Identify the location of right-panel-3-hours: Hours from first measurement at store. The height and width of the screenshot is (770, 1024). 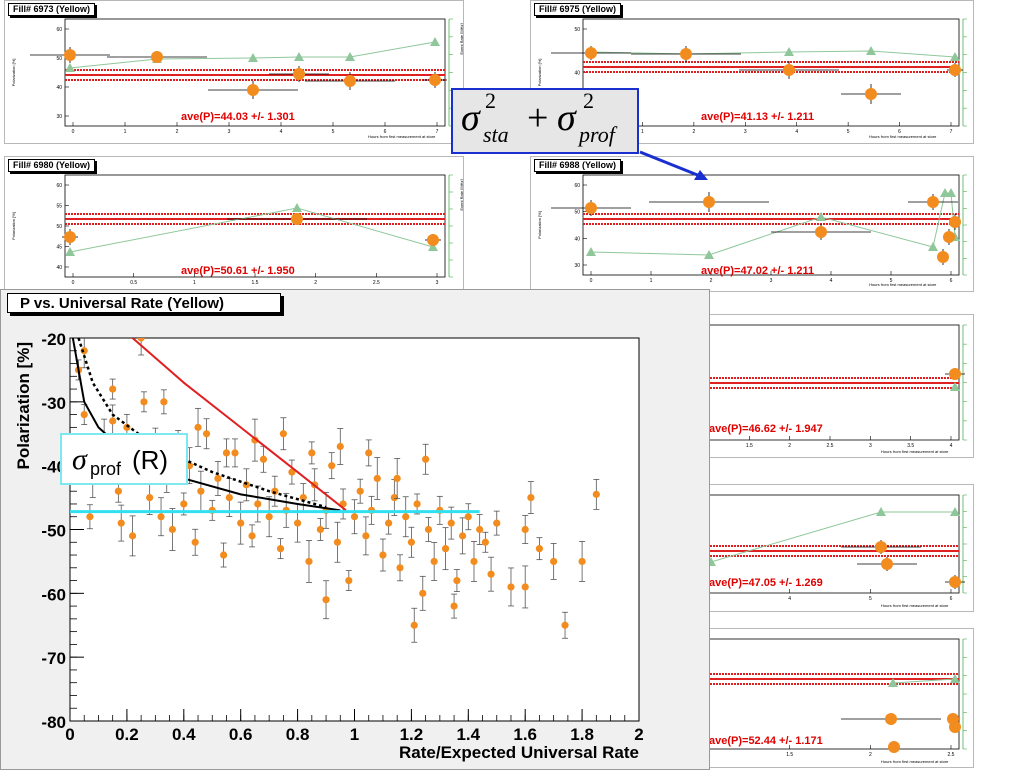
(915, 761).